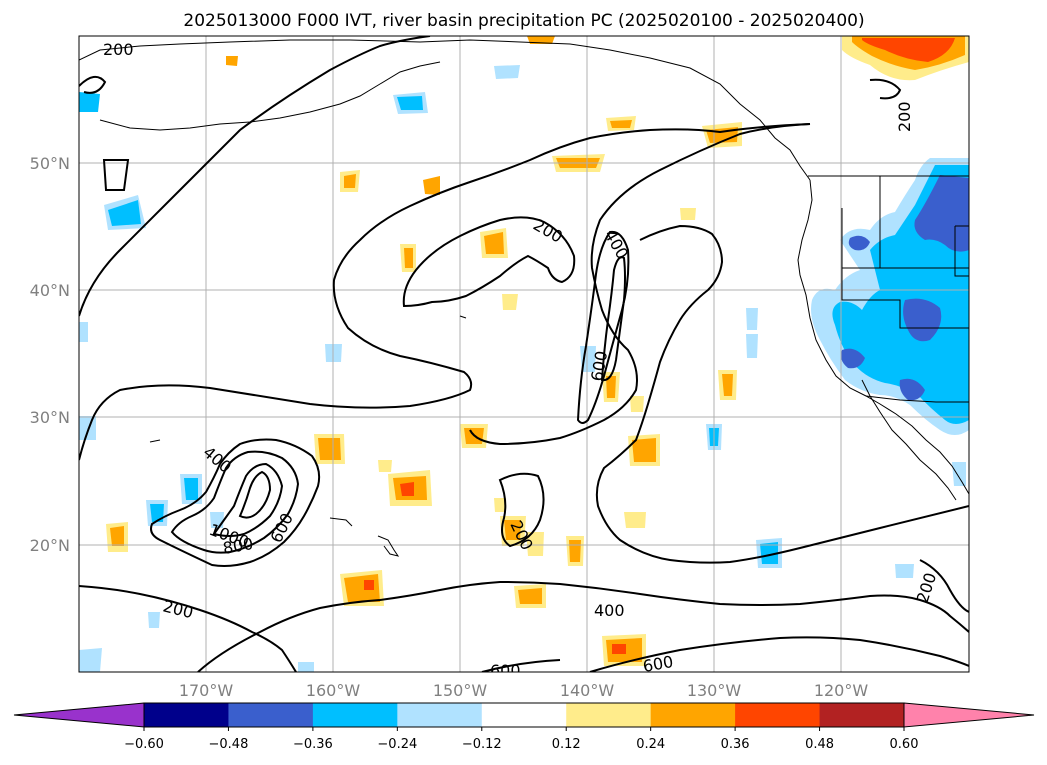 This screenshot has height=765, width=1047. I want to click on colorbar-tick-label: −0.48, so click(229, 744).